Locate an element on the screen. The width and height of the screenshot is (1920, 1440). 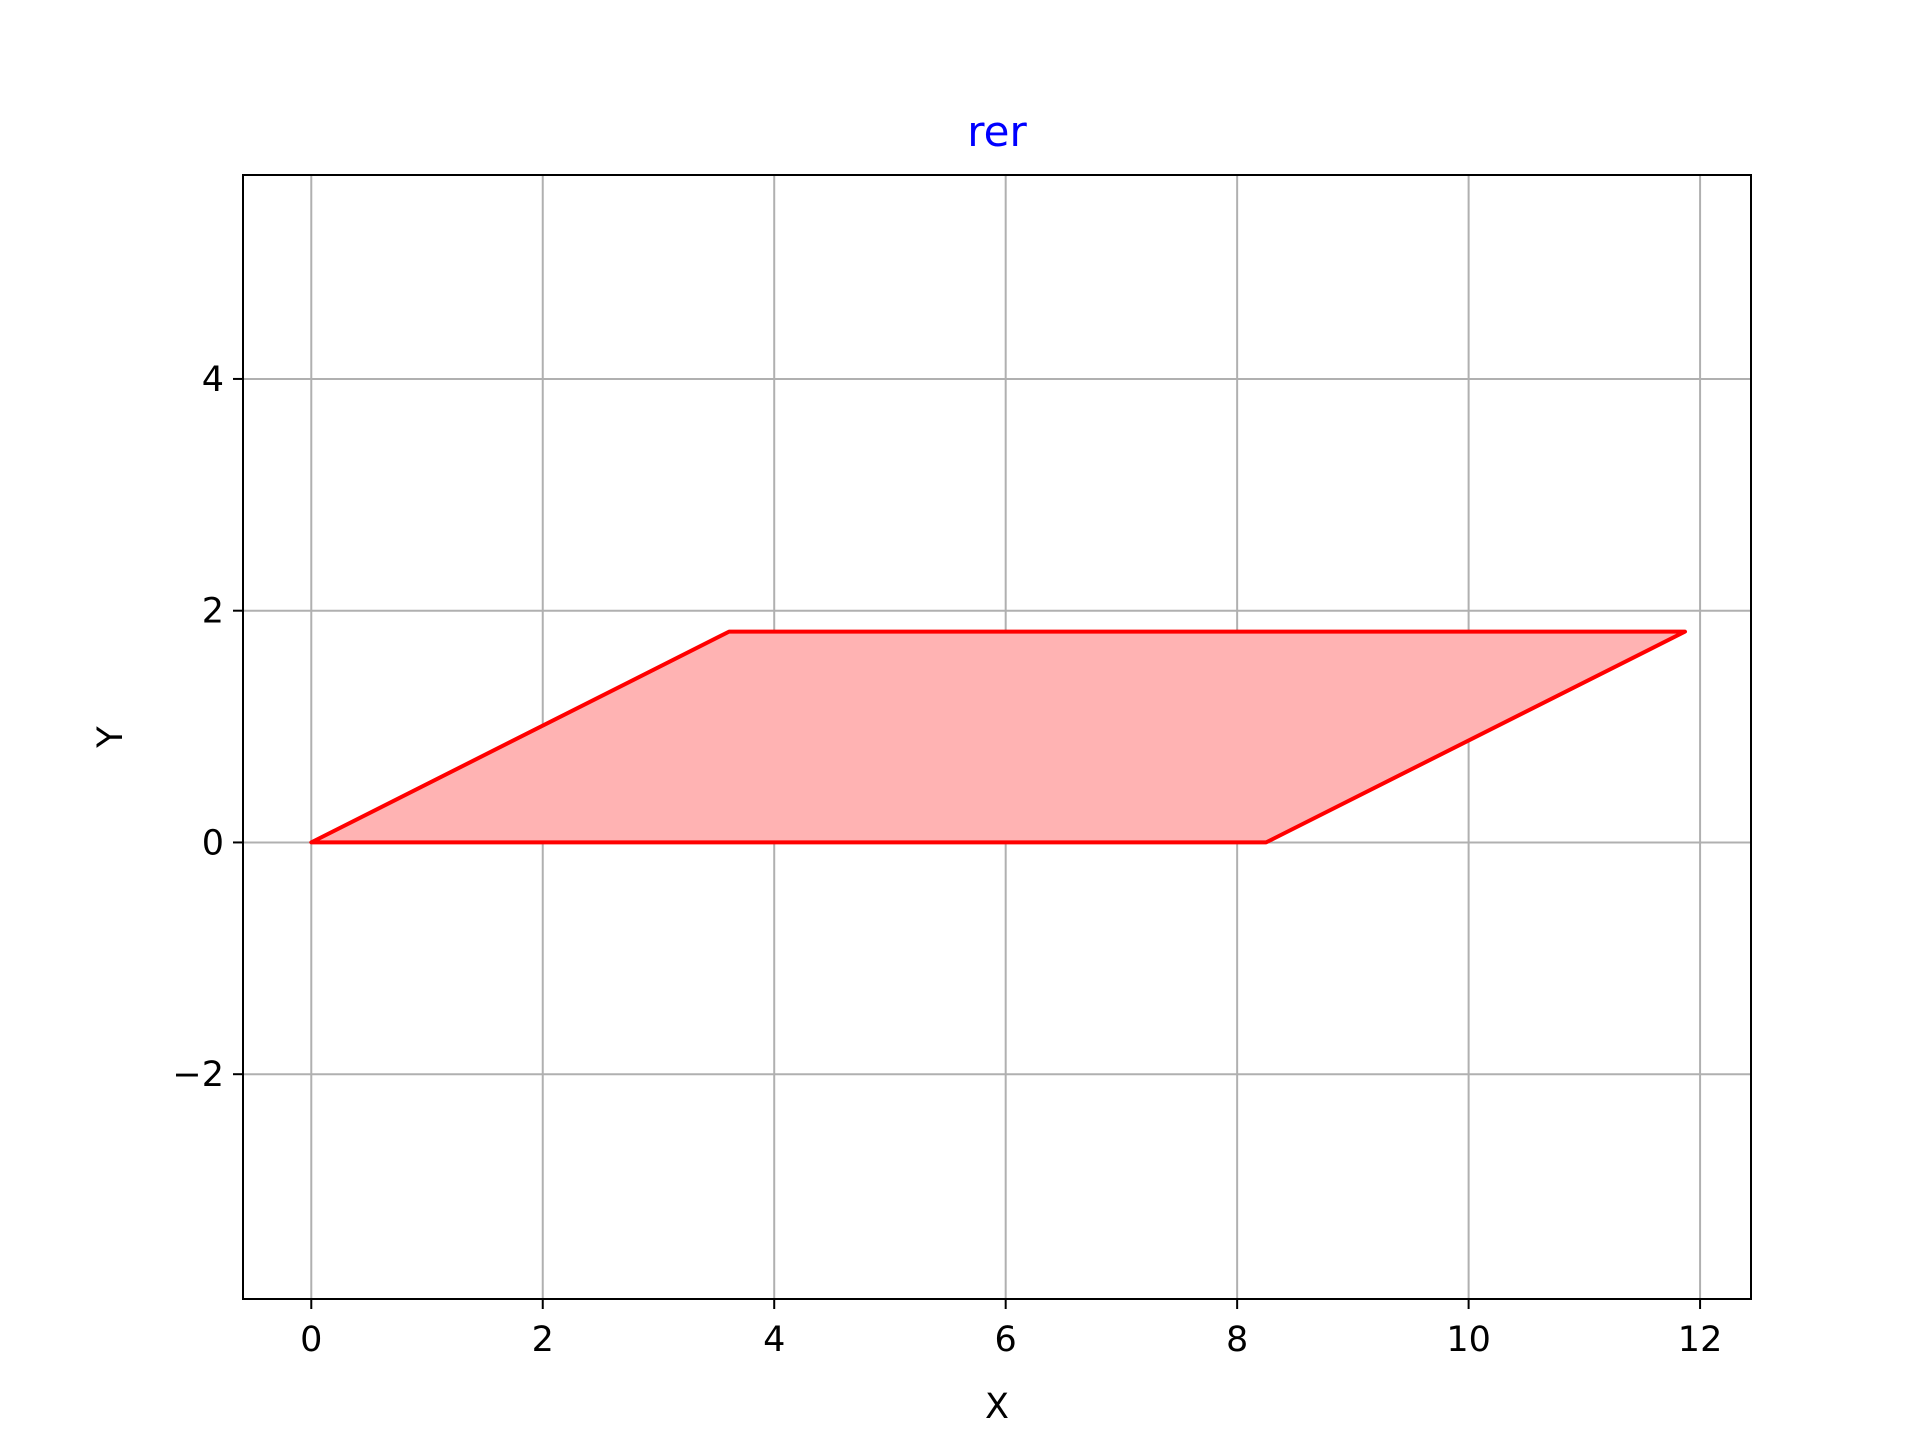
x-tick-label: 6 is located at coordinates (1006, 1340).